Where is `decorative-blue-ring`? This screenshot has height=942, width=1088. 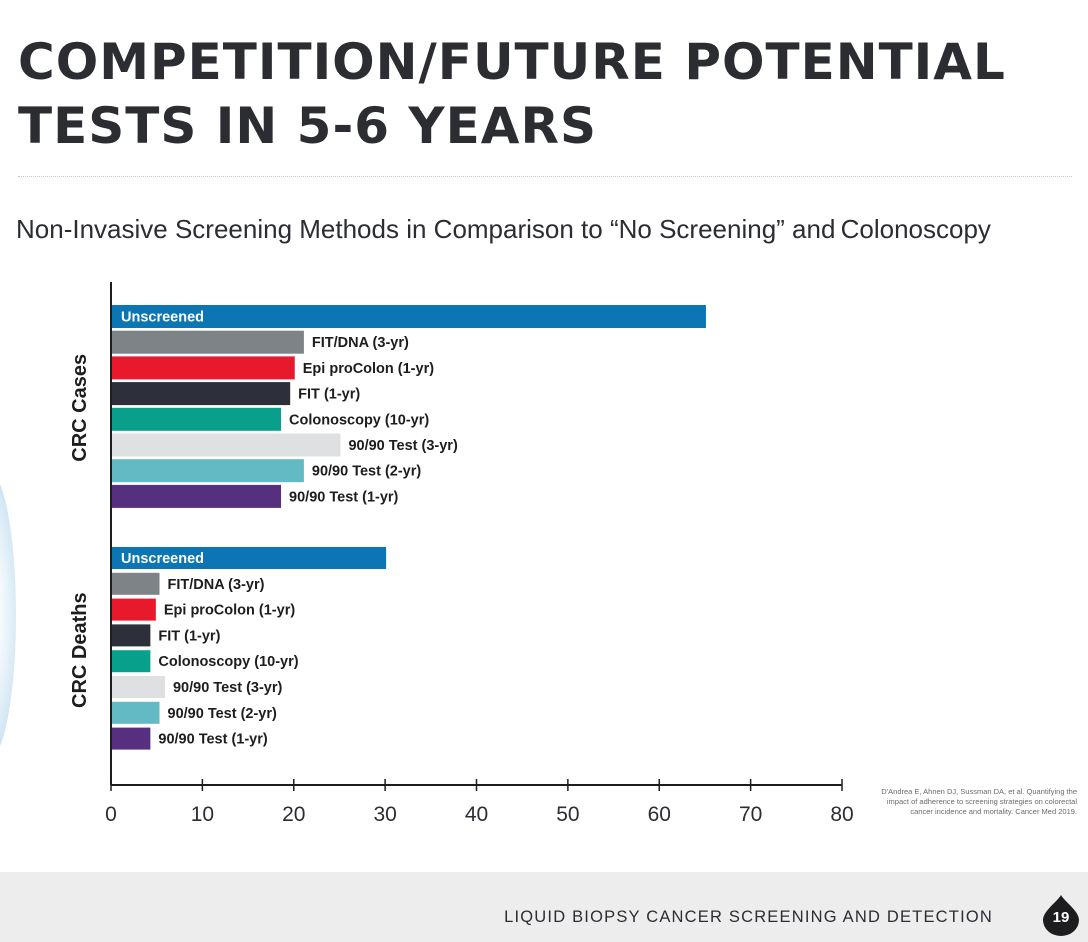
decorative-blue-ring is located at coordinates (8, 615).